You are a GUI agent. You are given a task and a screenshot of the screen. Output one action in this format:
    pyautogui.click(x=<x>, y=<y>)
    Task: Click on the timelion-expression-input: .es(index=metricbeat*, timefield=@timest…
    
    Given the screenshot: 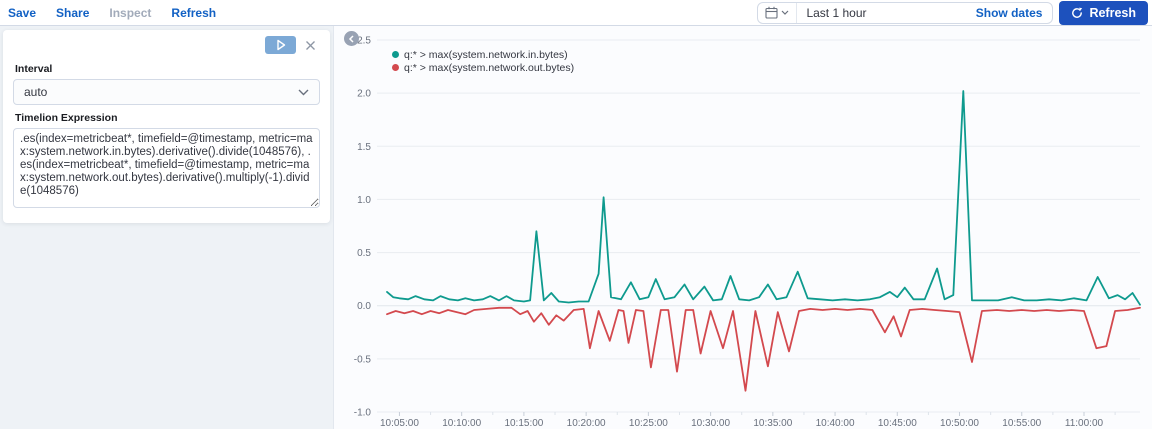 What is the action you would take?
    pyautogui.click(x=166, y=168)
    